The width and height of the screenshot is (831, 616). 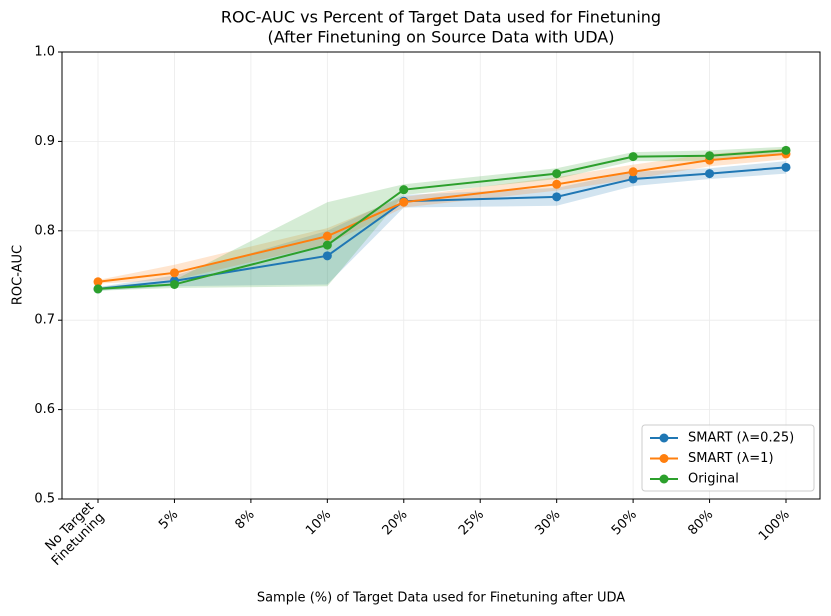 What do you see at coordinates (44, 141) in the screenshot?
I see `y-tick-label: 0.9` at bounding box center [44, 141].